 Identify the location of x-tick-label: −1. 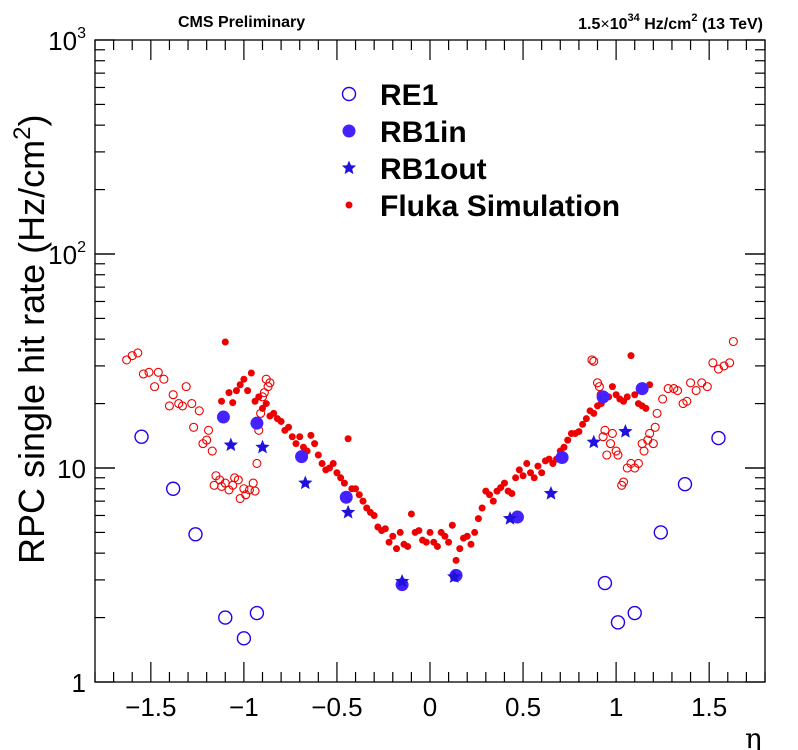
(244, 707).